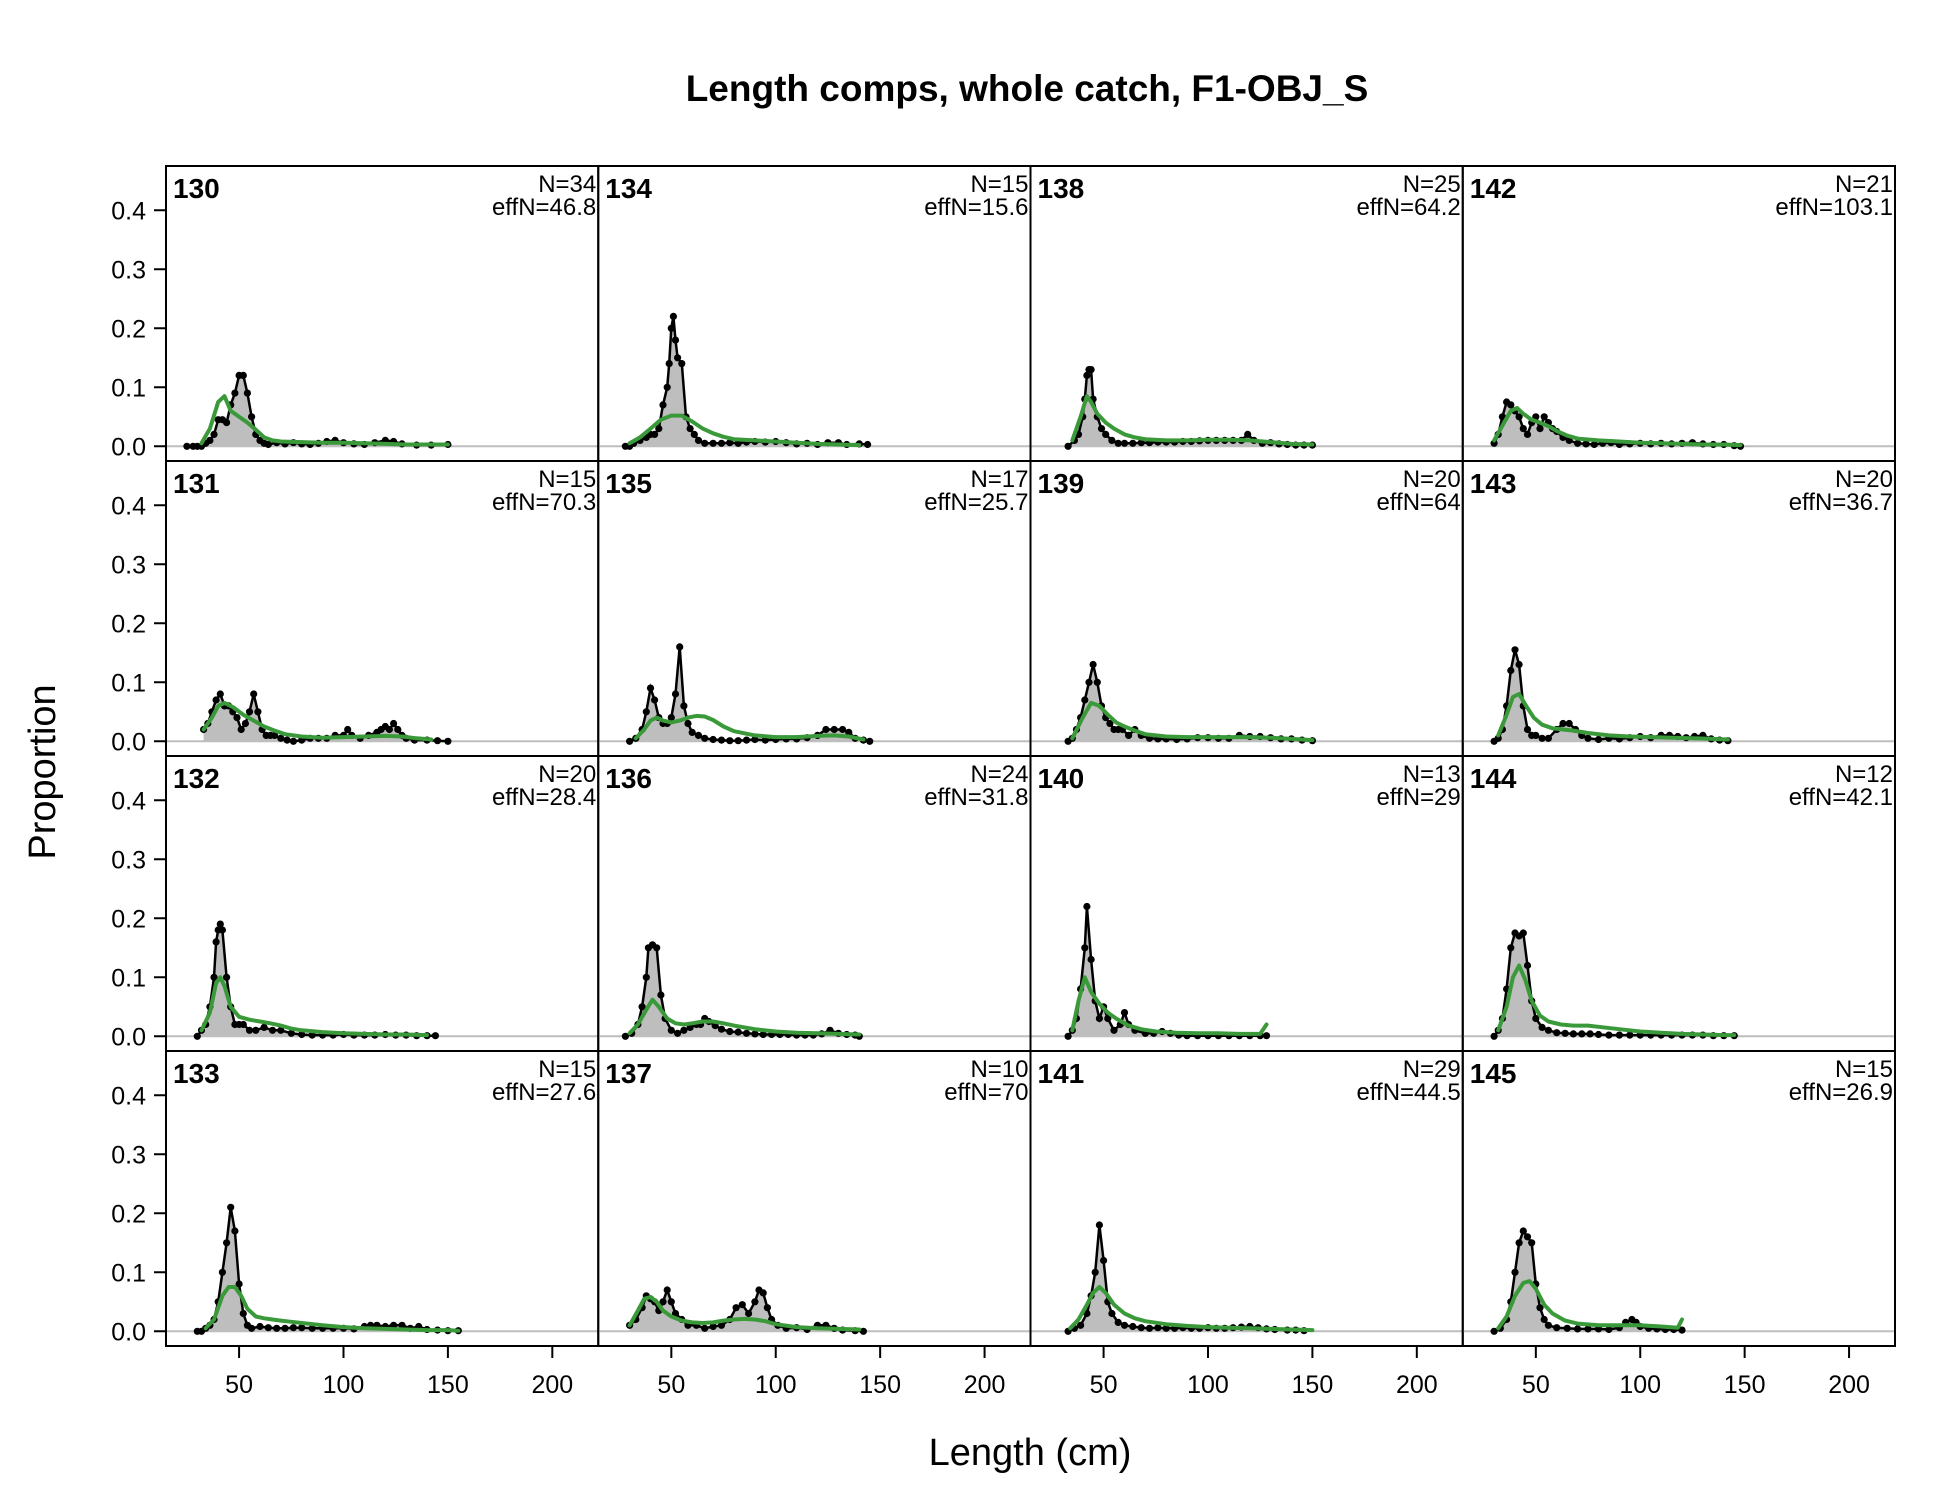 The width and height of the screenshot is (1950, 1500). Describe the element at coordinates (1030, 1453) in the screenshot. I see `x-axis-title: Length (cm)` at that location.